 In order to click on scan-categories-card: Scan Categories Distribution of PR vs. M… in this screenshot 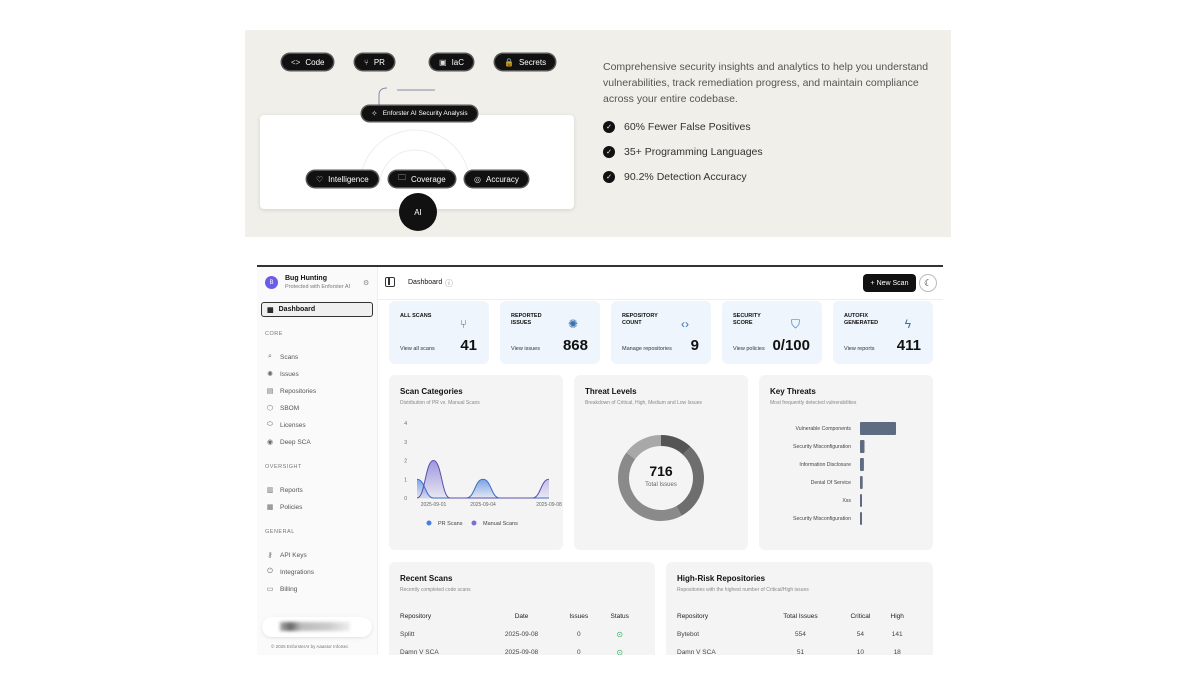, I will do `click(476, 462)`.